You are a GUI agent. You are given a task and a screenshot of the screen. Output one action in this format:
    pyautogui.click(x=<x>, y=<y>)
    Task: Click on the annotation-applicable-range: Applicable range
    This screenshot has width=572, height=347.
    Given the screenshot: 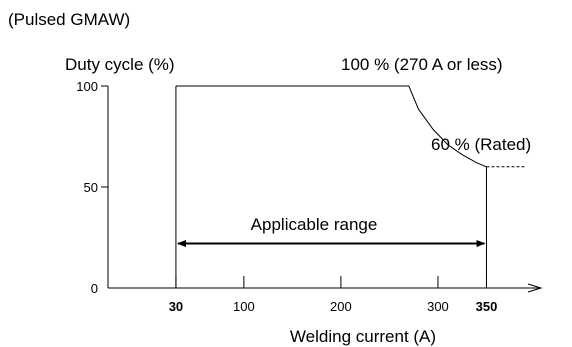 What is the action you would take?
    pyautogui.click(x=314, y=224)
    